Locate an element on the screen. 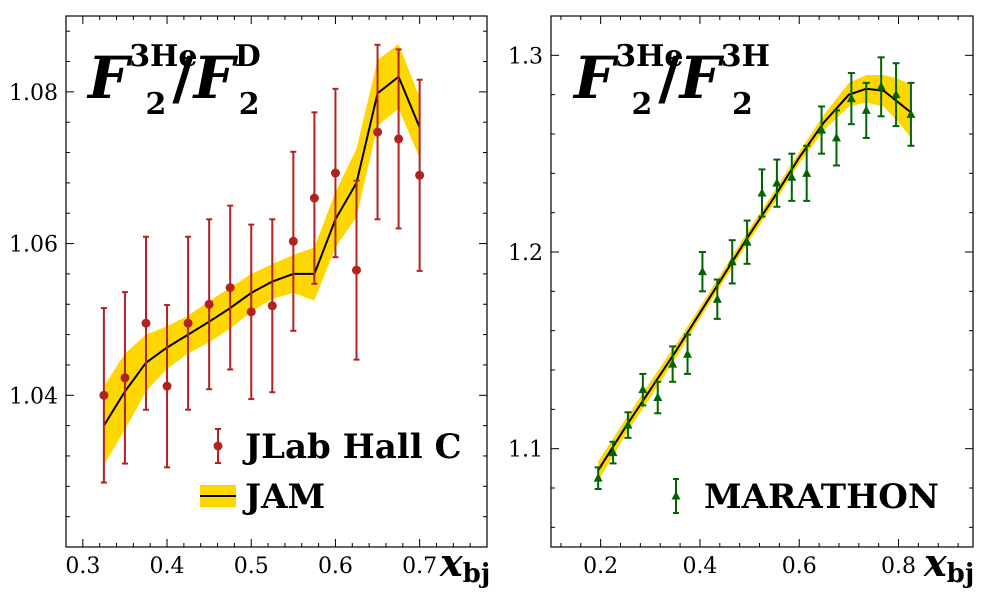 Image resolution: width=1000 pixels, height=600 pixels. legend: MARATHON is located at coordinates (805, 497).